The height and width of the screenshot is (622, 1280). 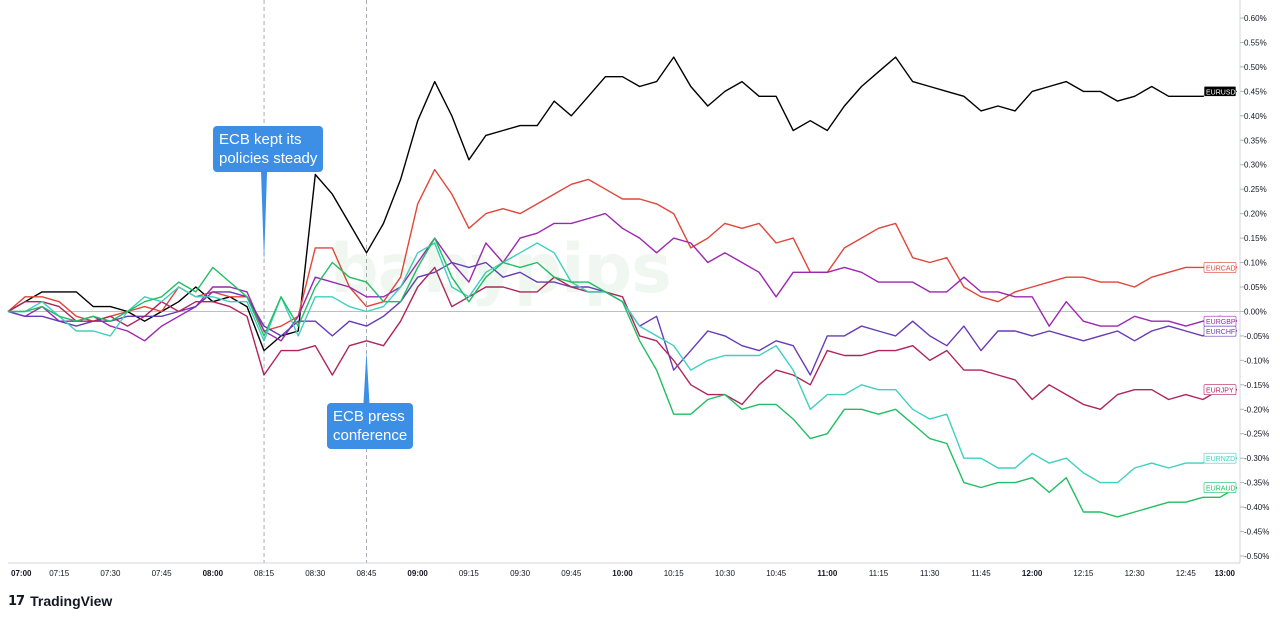 I want to click on x-tick-label: 11:30, so click(x=930, y=573).